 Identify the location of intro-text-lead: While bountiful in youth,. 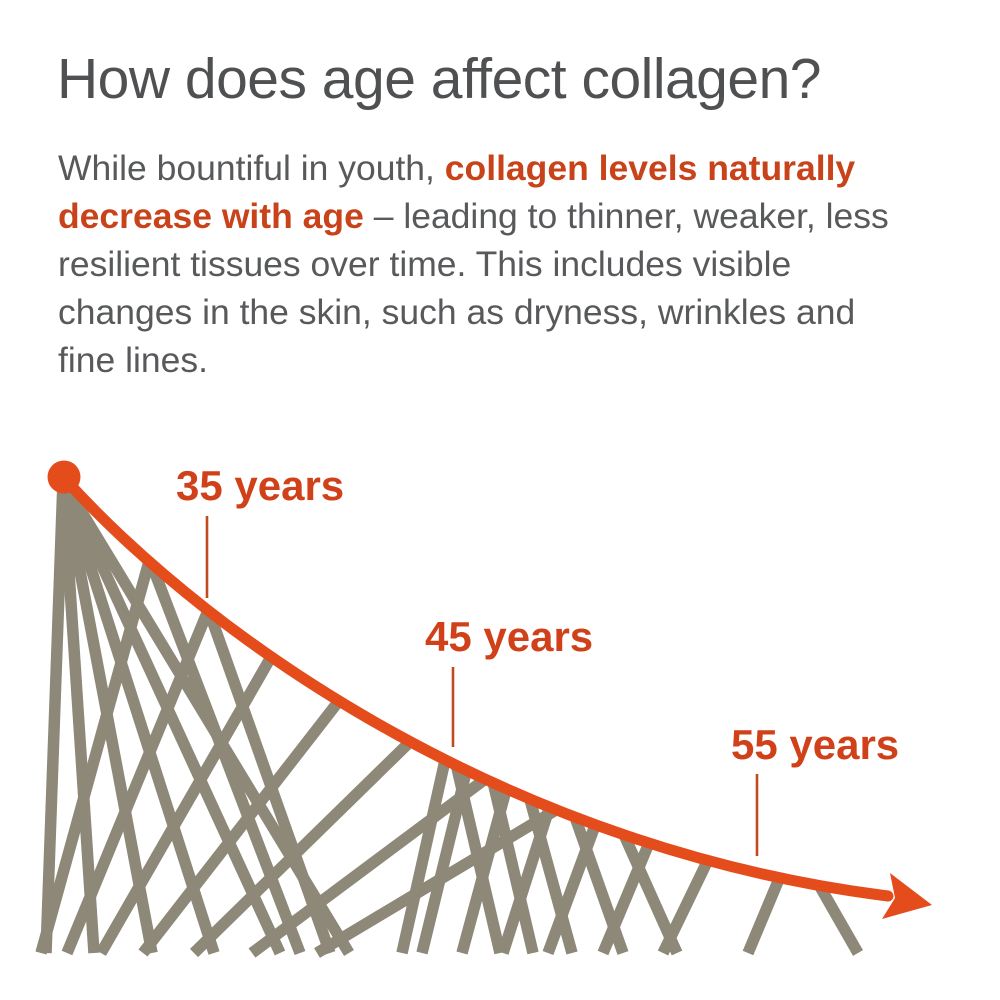
(251, 168).